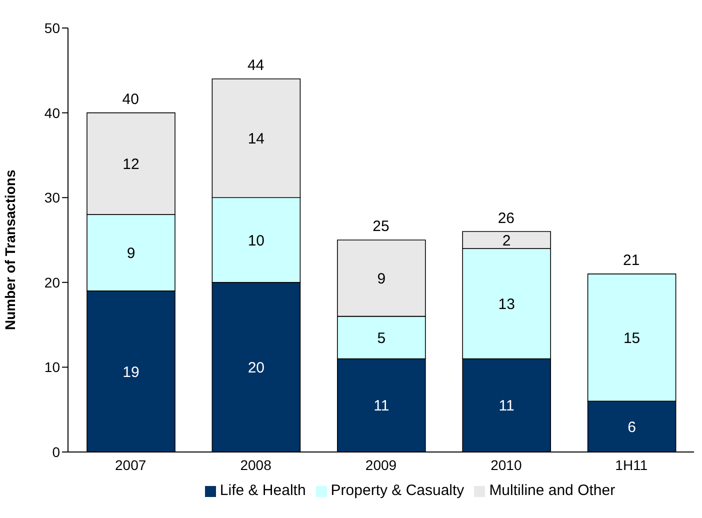  What do you see at coordinates (52, 198) in the screenshot?
I see `y-tick-label: 30` at bounding box center [52, 198].